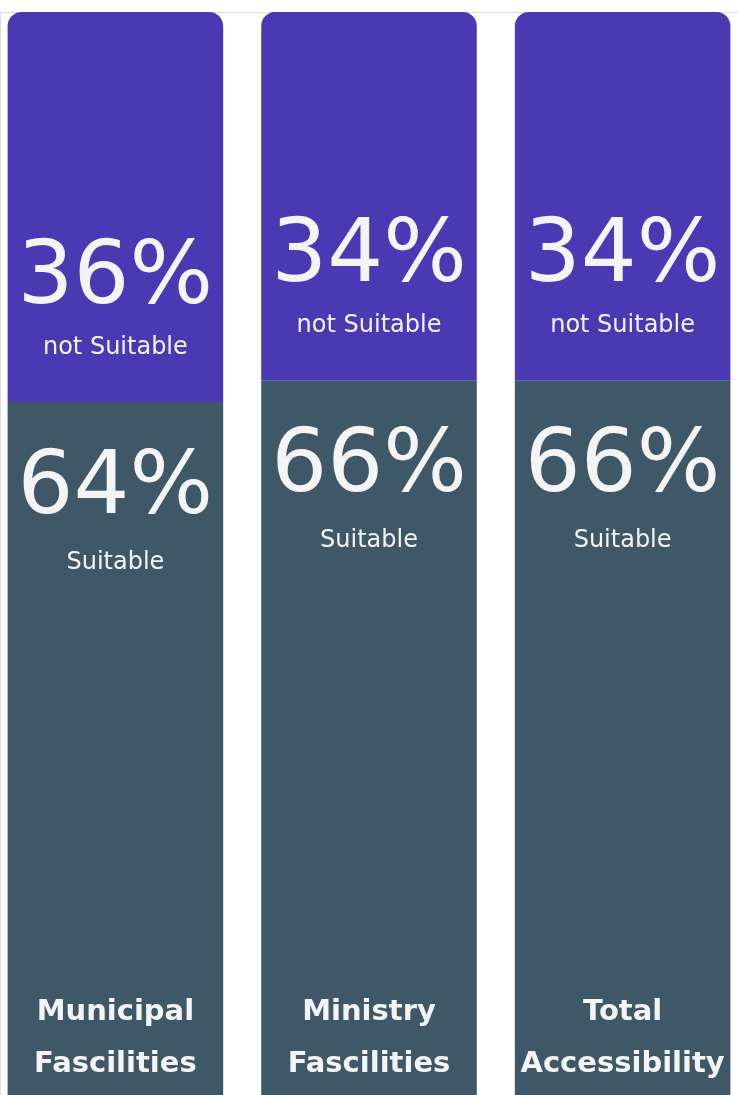 The height and width of the screenshot is (1095, 738). I want to click on x-tick-label: Ministry Fascilities, so click(369, 1036).